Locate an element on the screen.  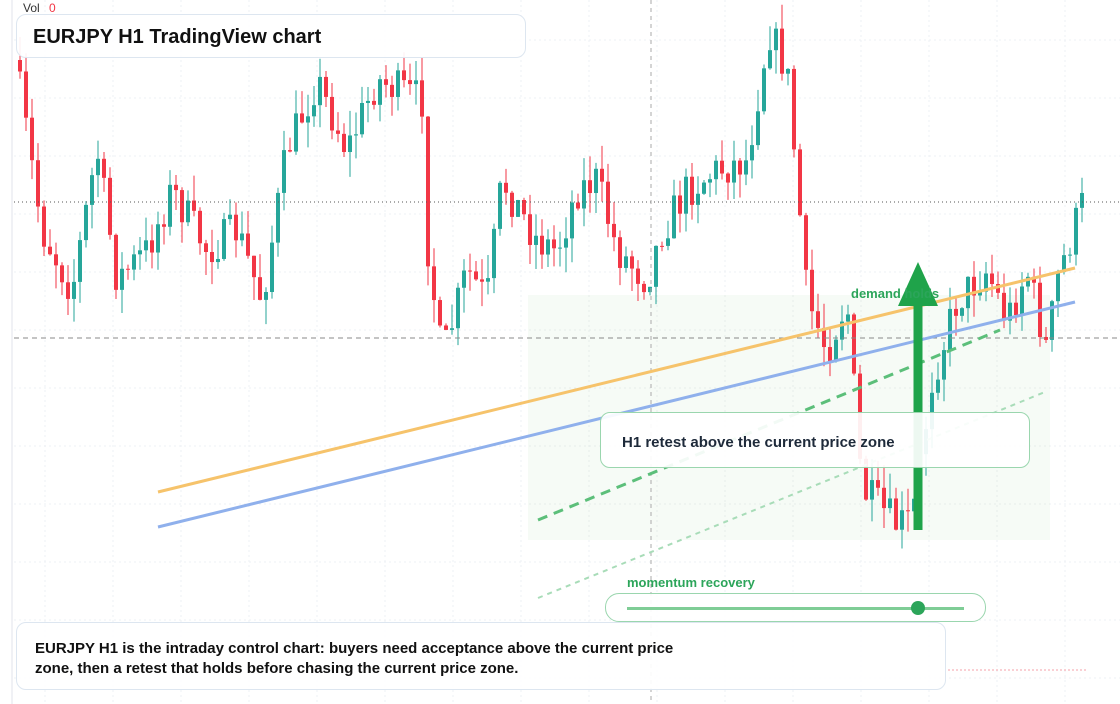
slider-track is located at coordinates (795, 608).